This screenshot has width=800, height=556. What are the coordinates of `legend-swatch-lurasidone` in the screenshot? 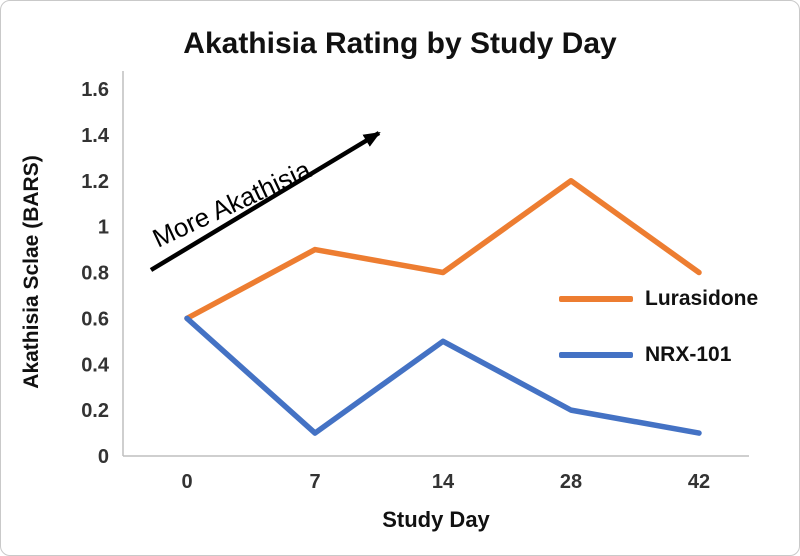 It's located at (596, 299).